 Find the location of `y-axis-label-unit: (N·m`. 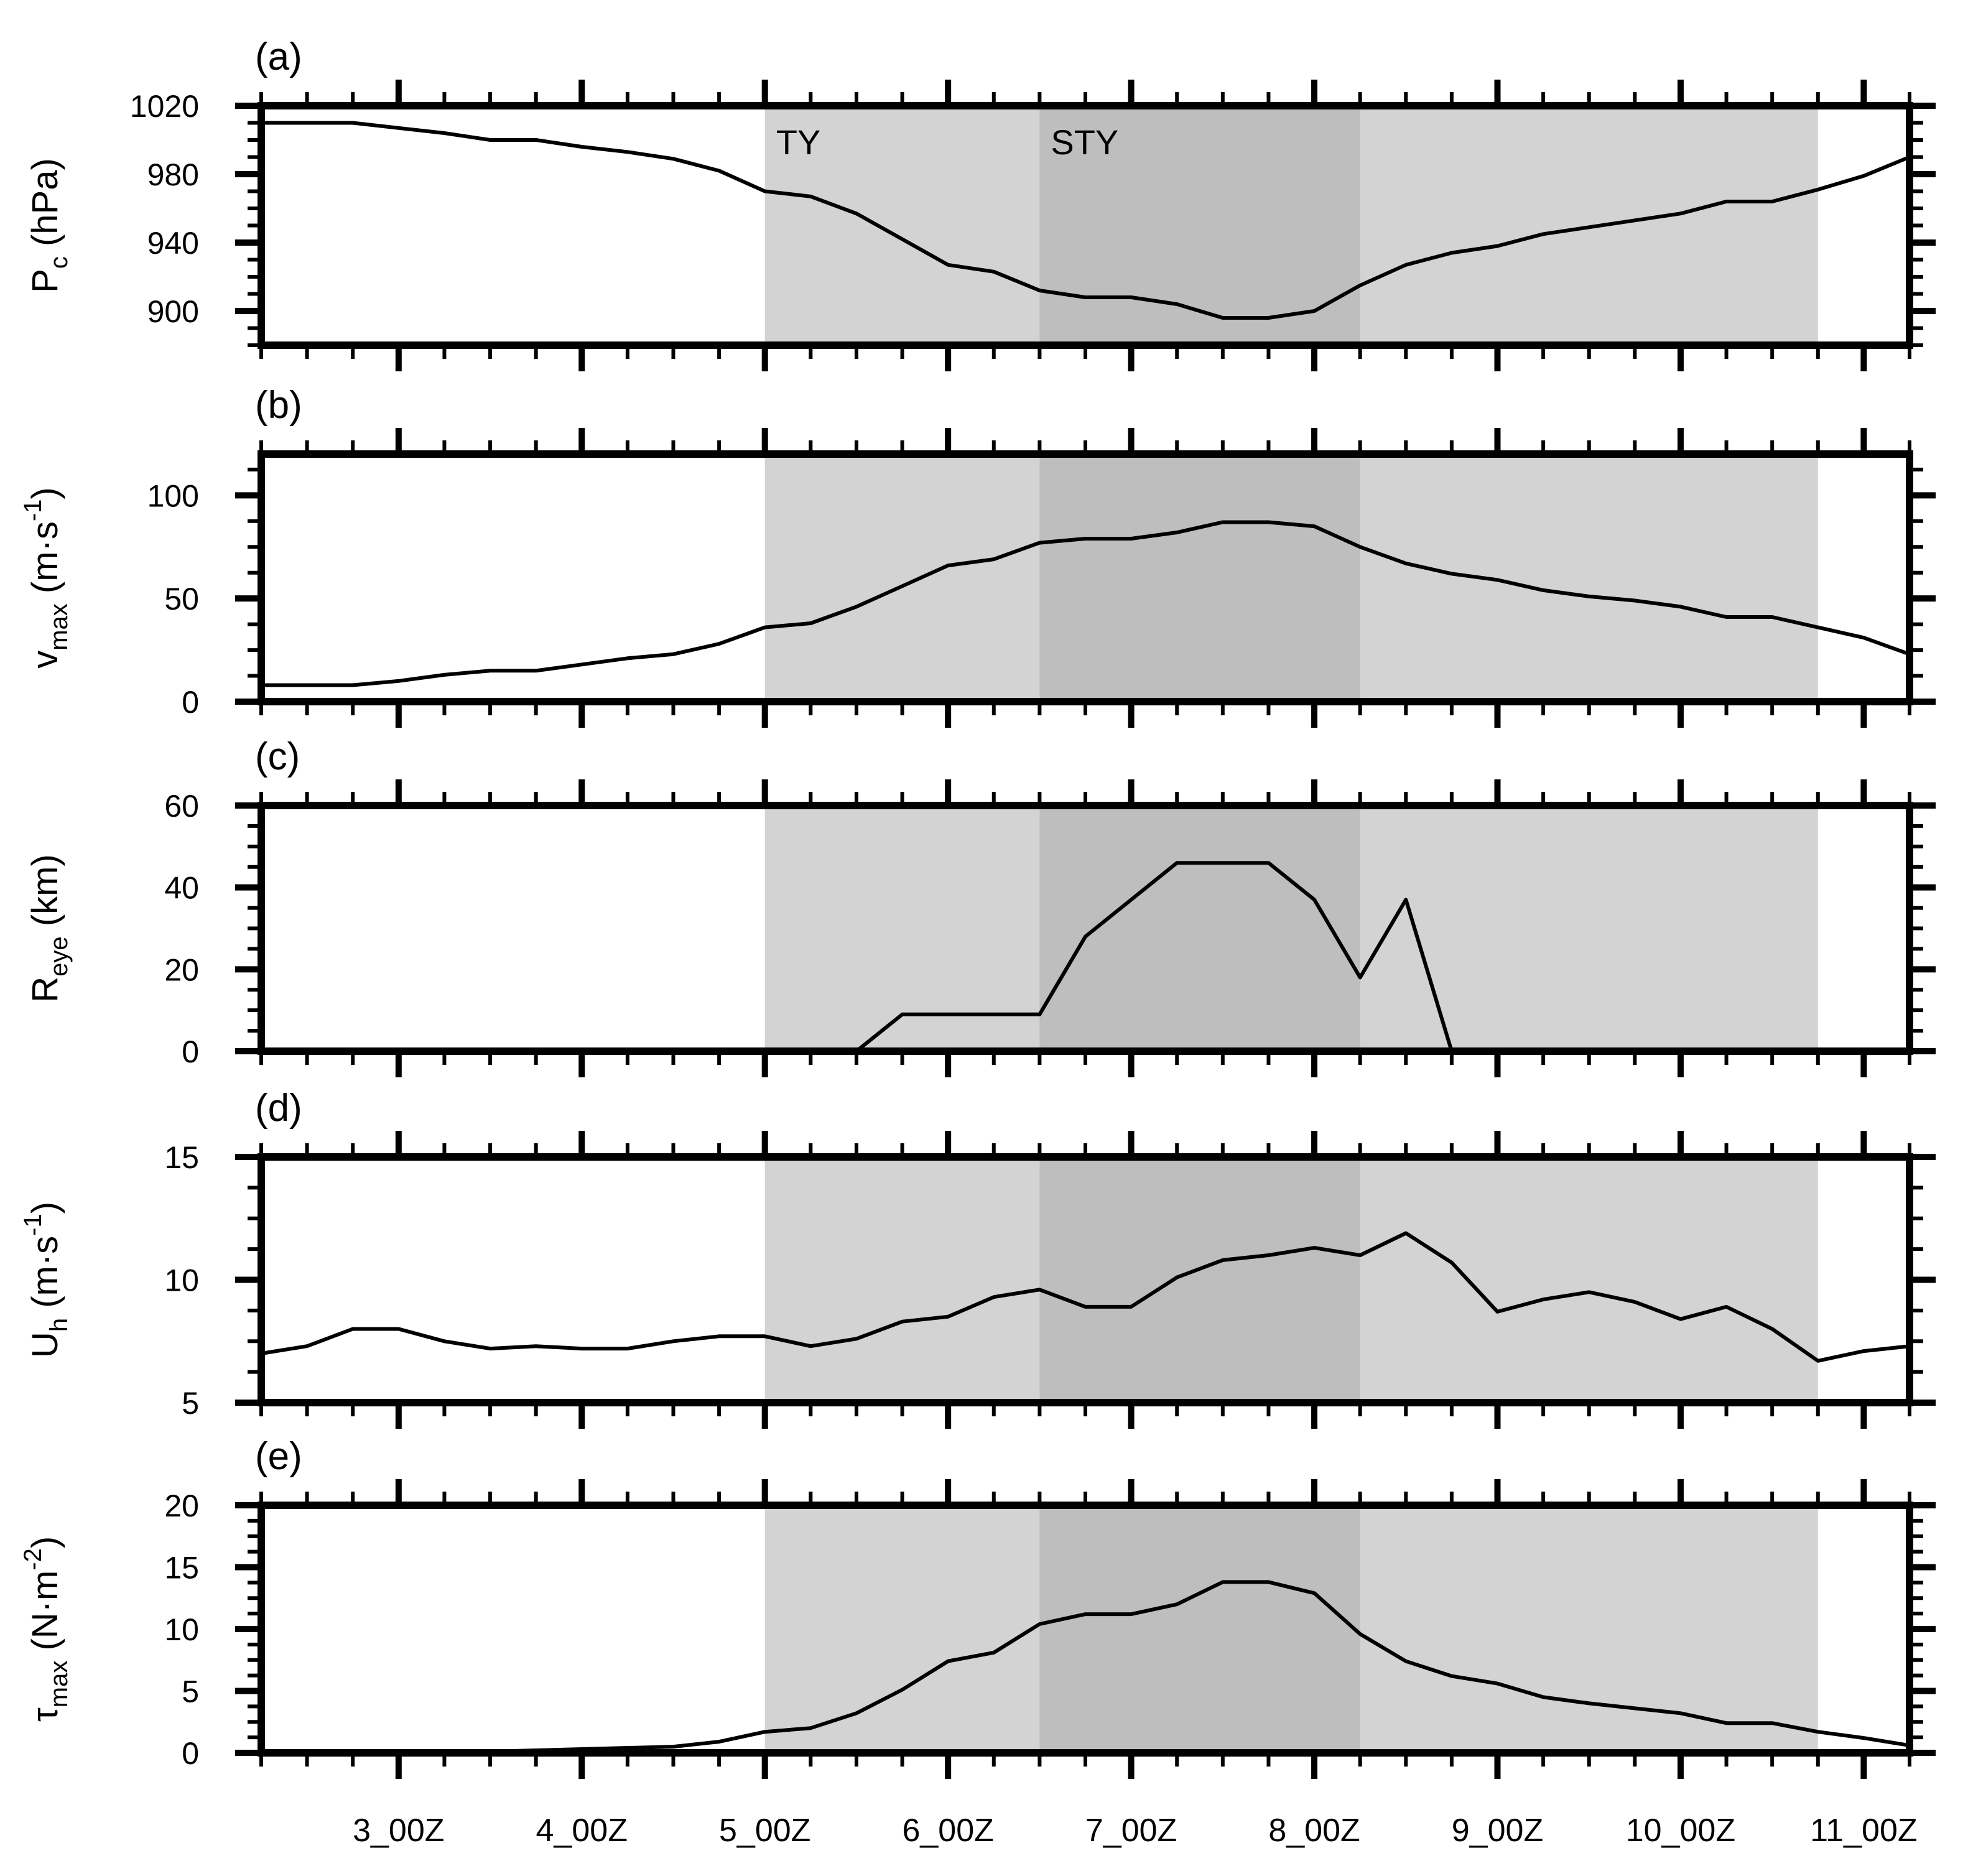

y-axis-label-unit: (N·m is located at coordinates (45, 1616).